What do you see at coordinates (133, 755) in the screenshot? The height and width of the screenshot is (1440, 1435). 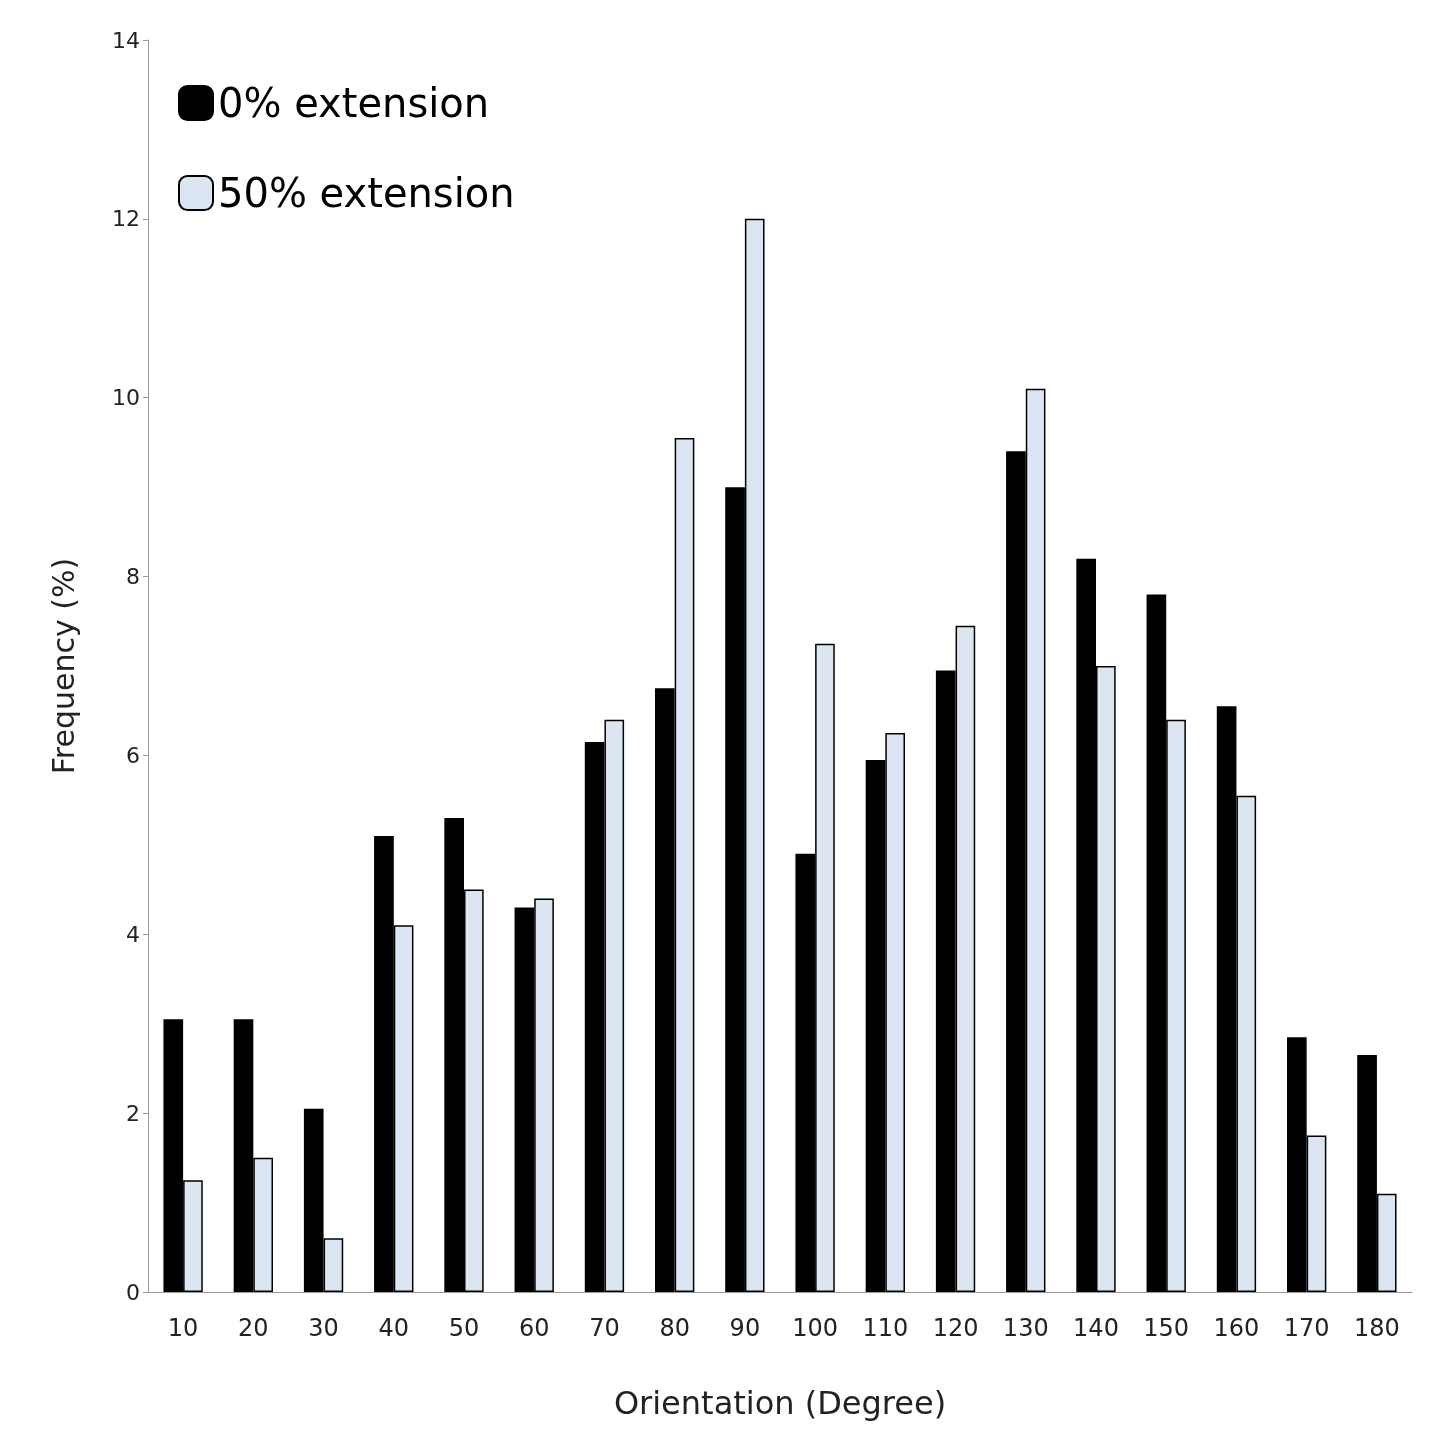 I see `y-tick-label: 6` at bounding box center [133, 755].